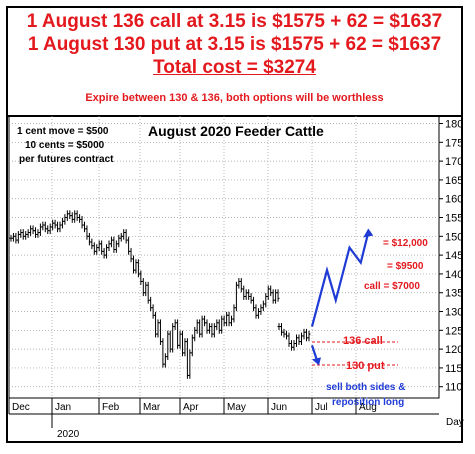 The height and width of the screenshot is (454, 475). I want to click on put-strike-label: 130 put, so click(365, 366).